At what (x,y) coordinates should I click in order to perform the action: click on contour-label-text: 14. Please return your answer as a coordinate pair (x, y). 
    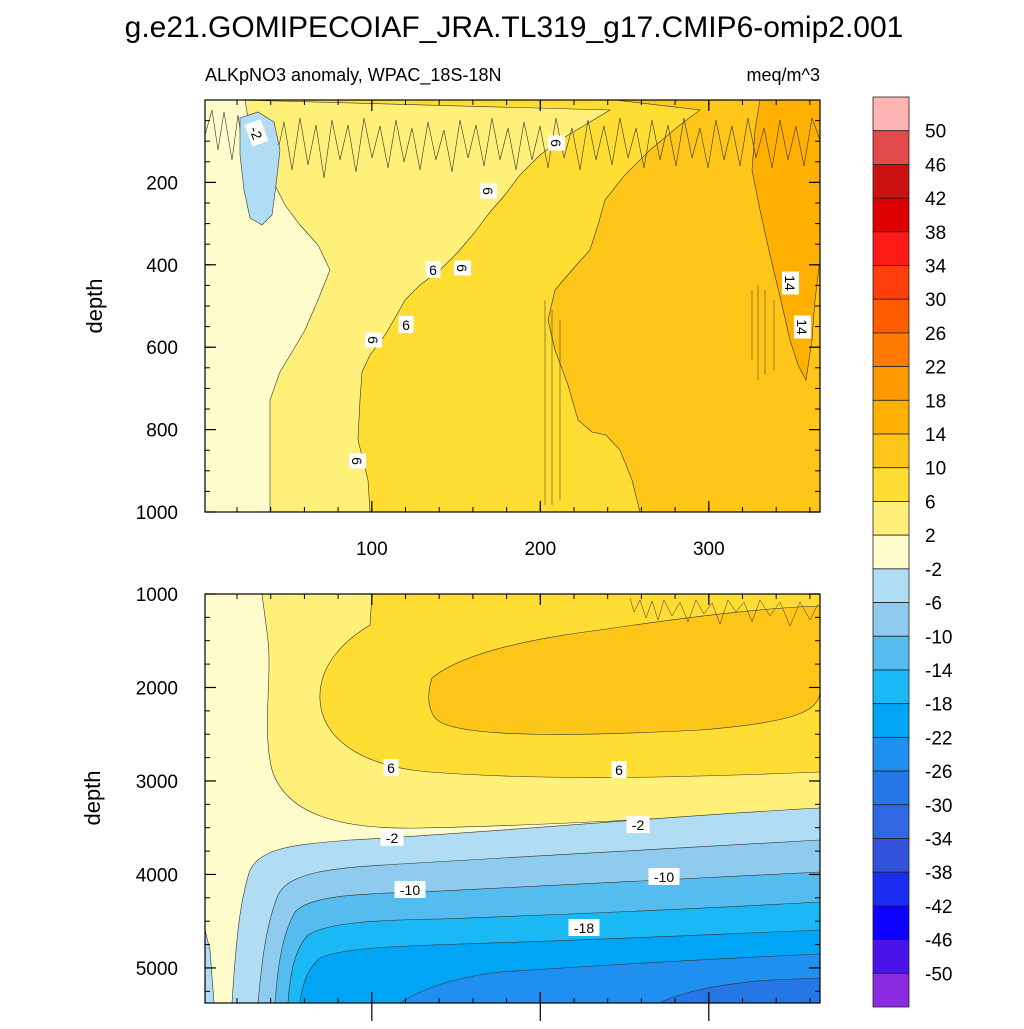
    Looking at the image, I should click on (802, 327).